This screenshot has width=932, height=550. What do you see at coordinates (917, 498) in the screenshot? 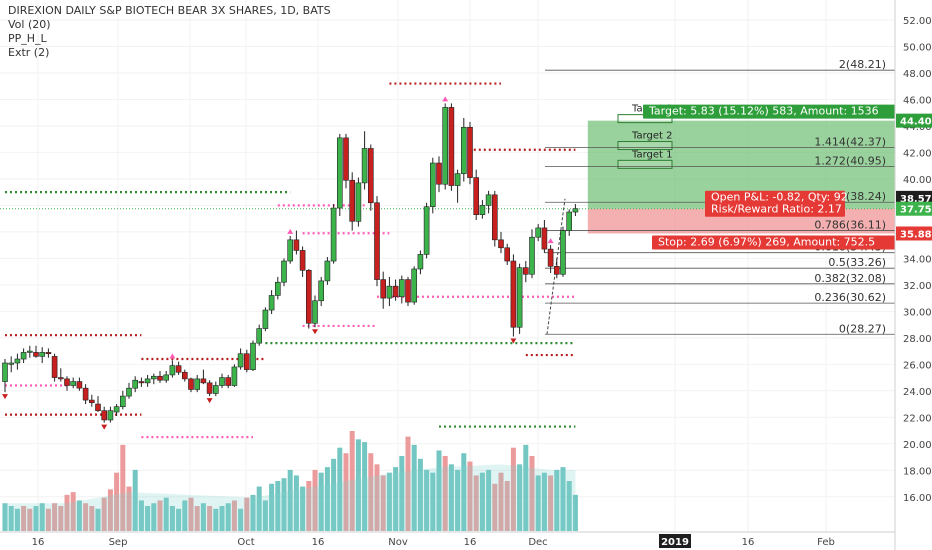
I see `price-tick-label: 16.00` at bounding box center [917, 498].